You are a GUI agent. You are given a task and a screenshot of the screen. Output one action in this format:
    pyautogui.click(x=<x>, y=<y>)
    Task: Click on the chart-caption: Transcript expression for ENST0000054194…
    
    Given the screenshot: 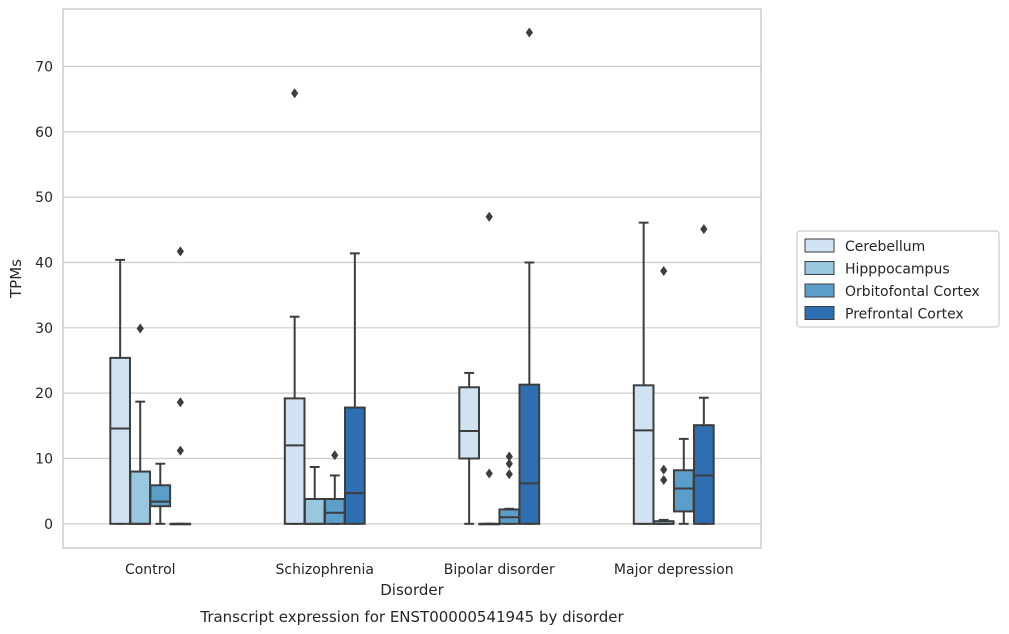 What is the action you would take?
    pyautogui.click(x=411, y=617)
    